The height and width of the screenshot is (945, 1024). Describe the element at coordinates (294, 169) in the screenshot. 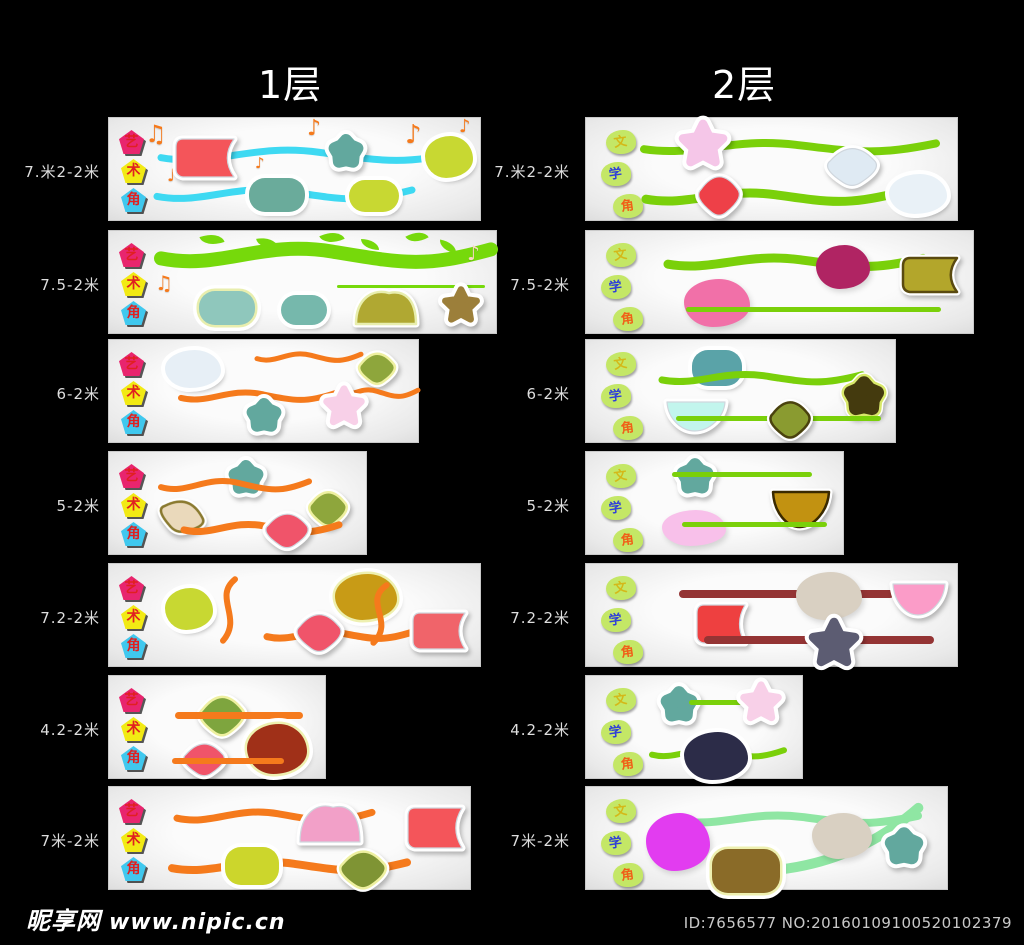

I see `wall-panel-left: 艺术角 ♫ ♪ ♪ ♪ ♪ ♪` at that location.